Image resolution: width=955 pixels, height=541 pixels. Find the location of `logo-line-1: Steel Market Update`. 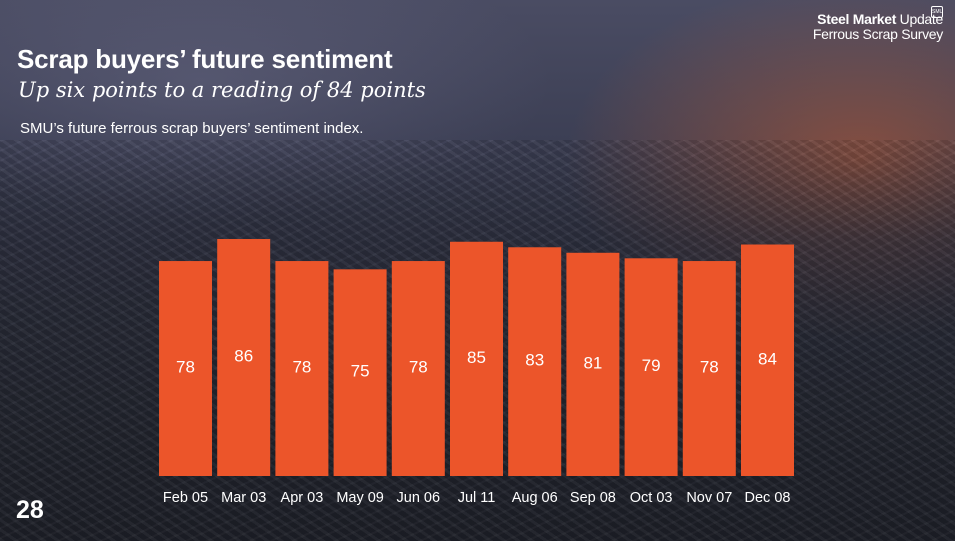

logo-line-1: Steel Market Update is located at coordinates (880, 19).